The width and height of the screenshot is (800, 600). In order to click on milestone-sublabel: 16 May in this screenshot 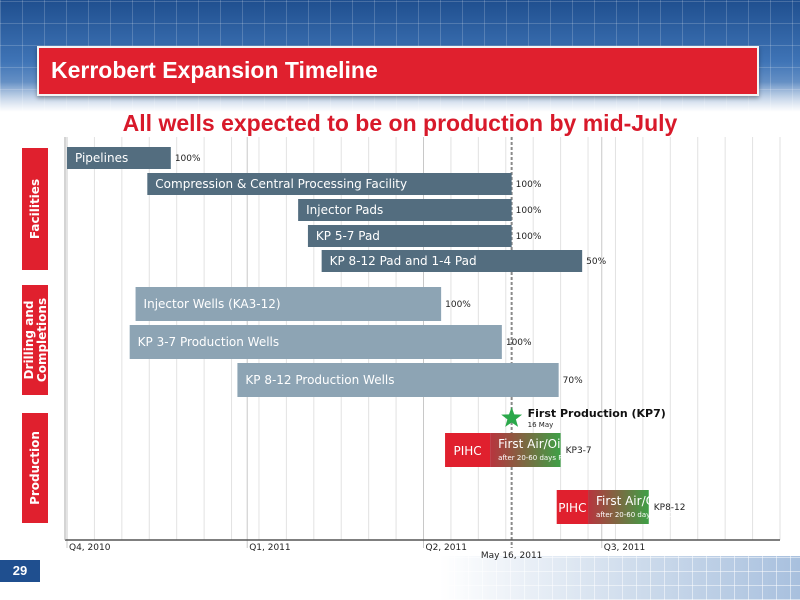, I will do `click(541, 425)`.